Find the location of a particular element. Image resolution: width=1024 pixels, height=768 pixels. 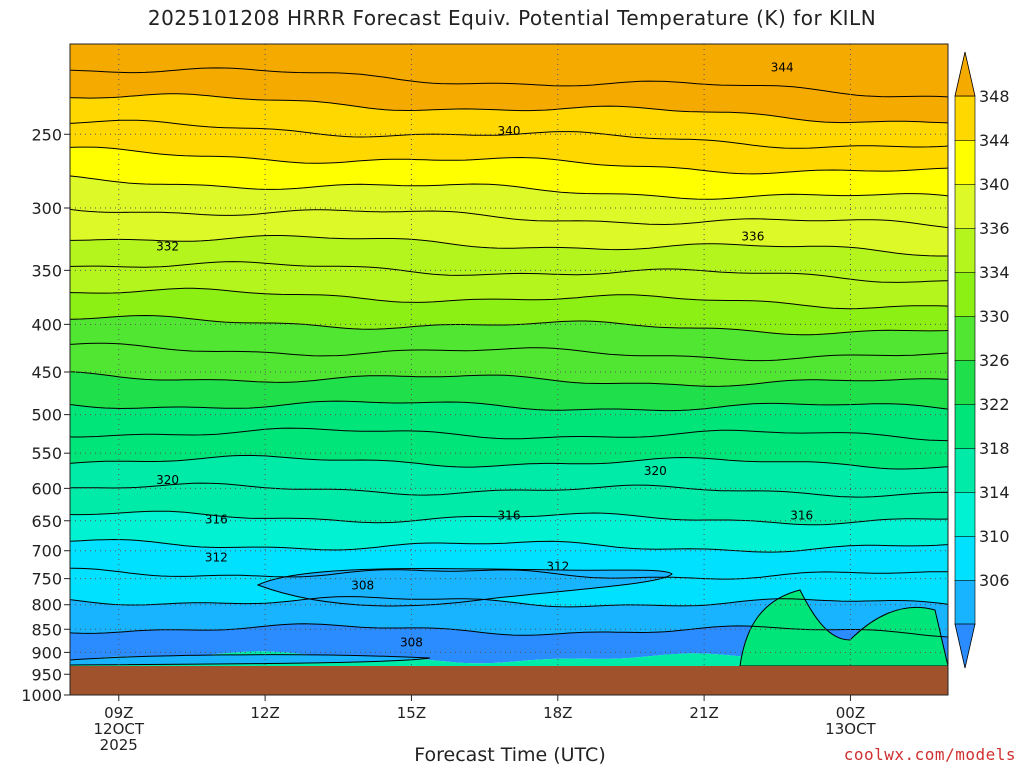

x-tick-label: 21Z is located at coordinates (703, 713).